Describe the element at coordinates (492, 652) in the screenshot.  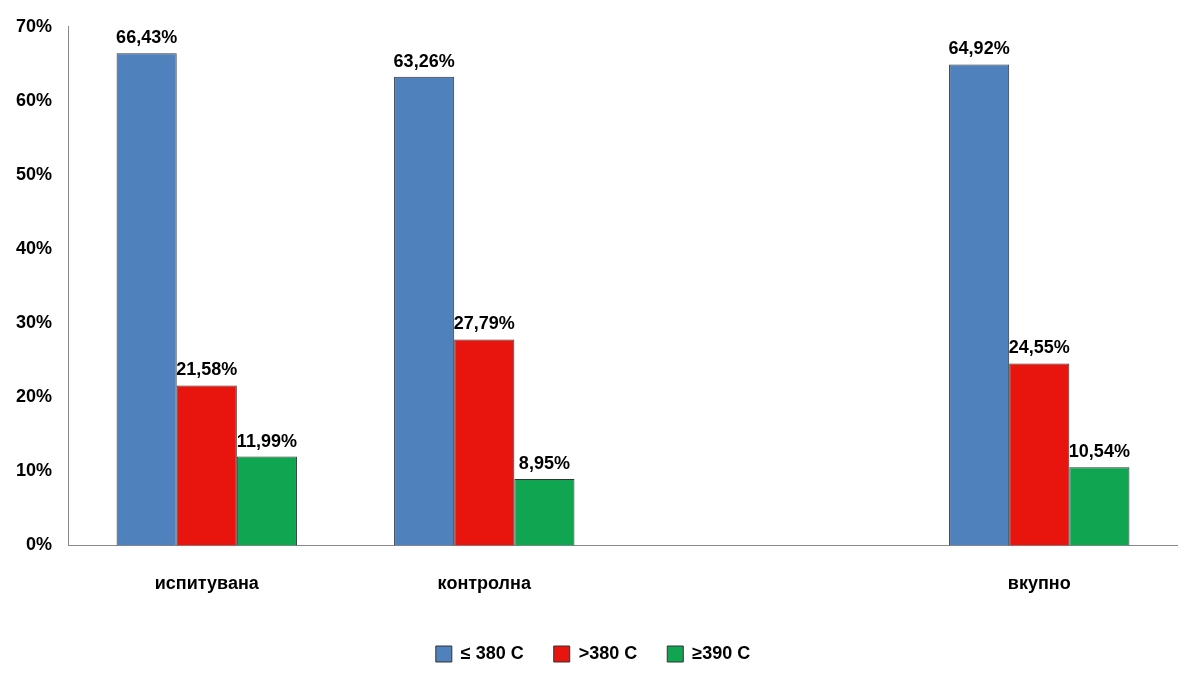
I see `legend-label: ≤ 380 C` at that location.